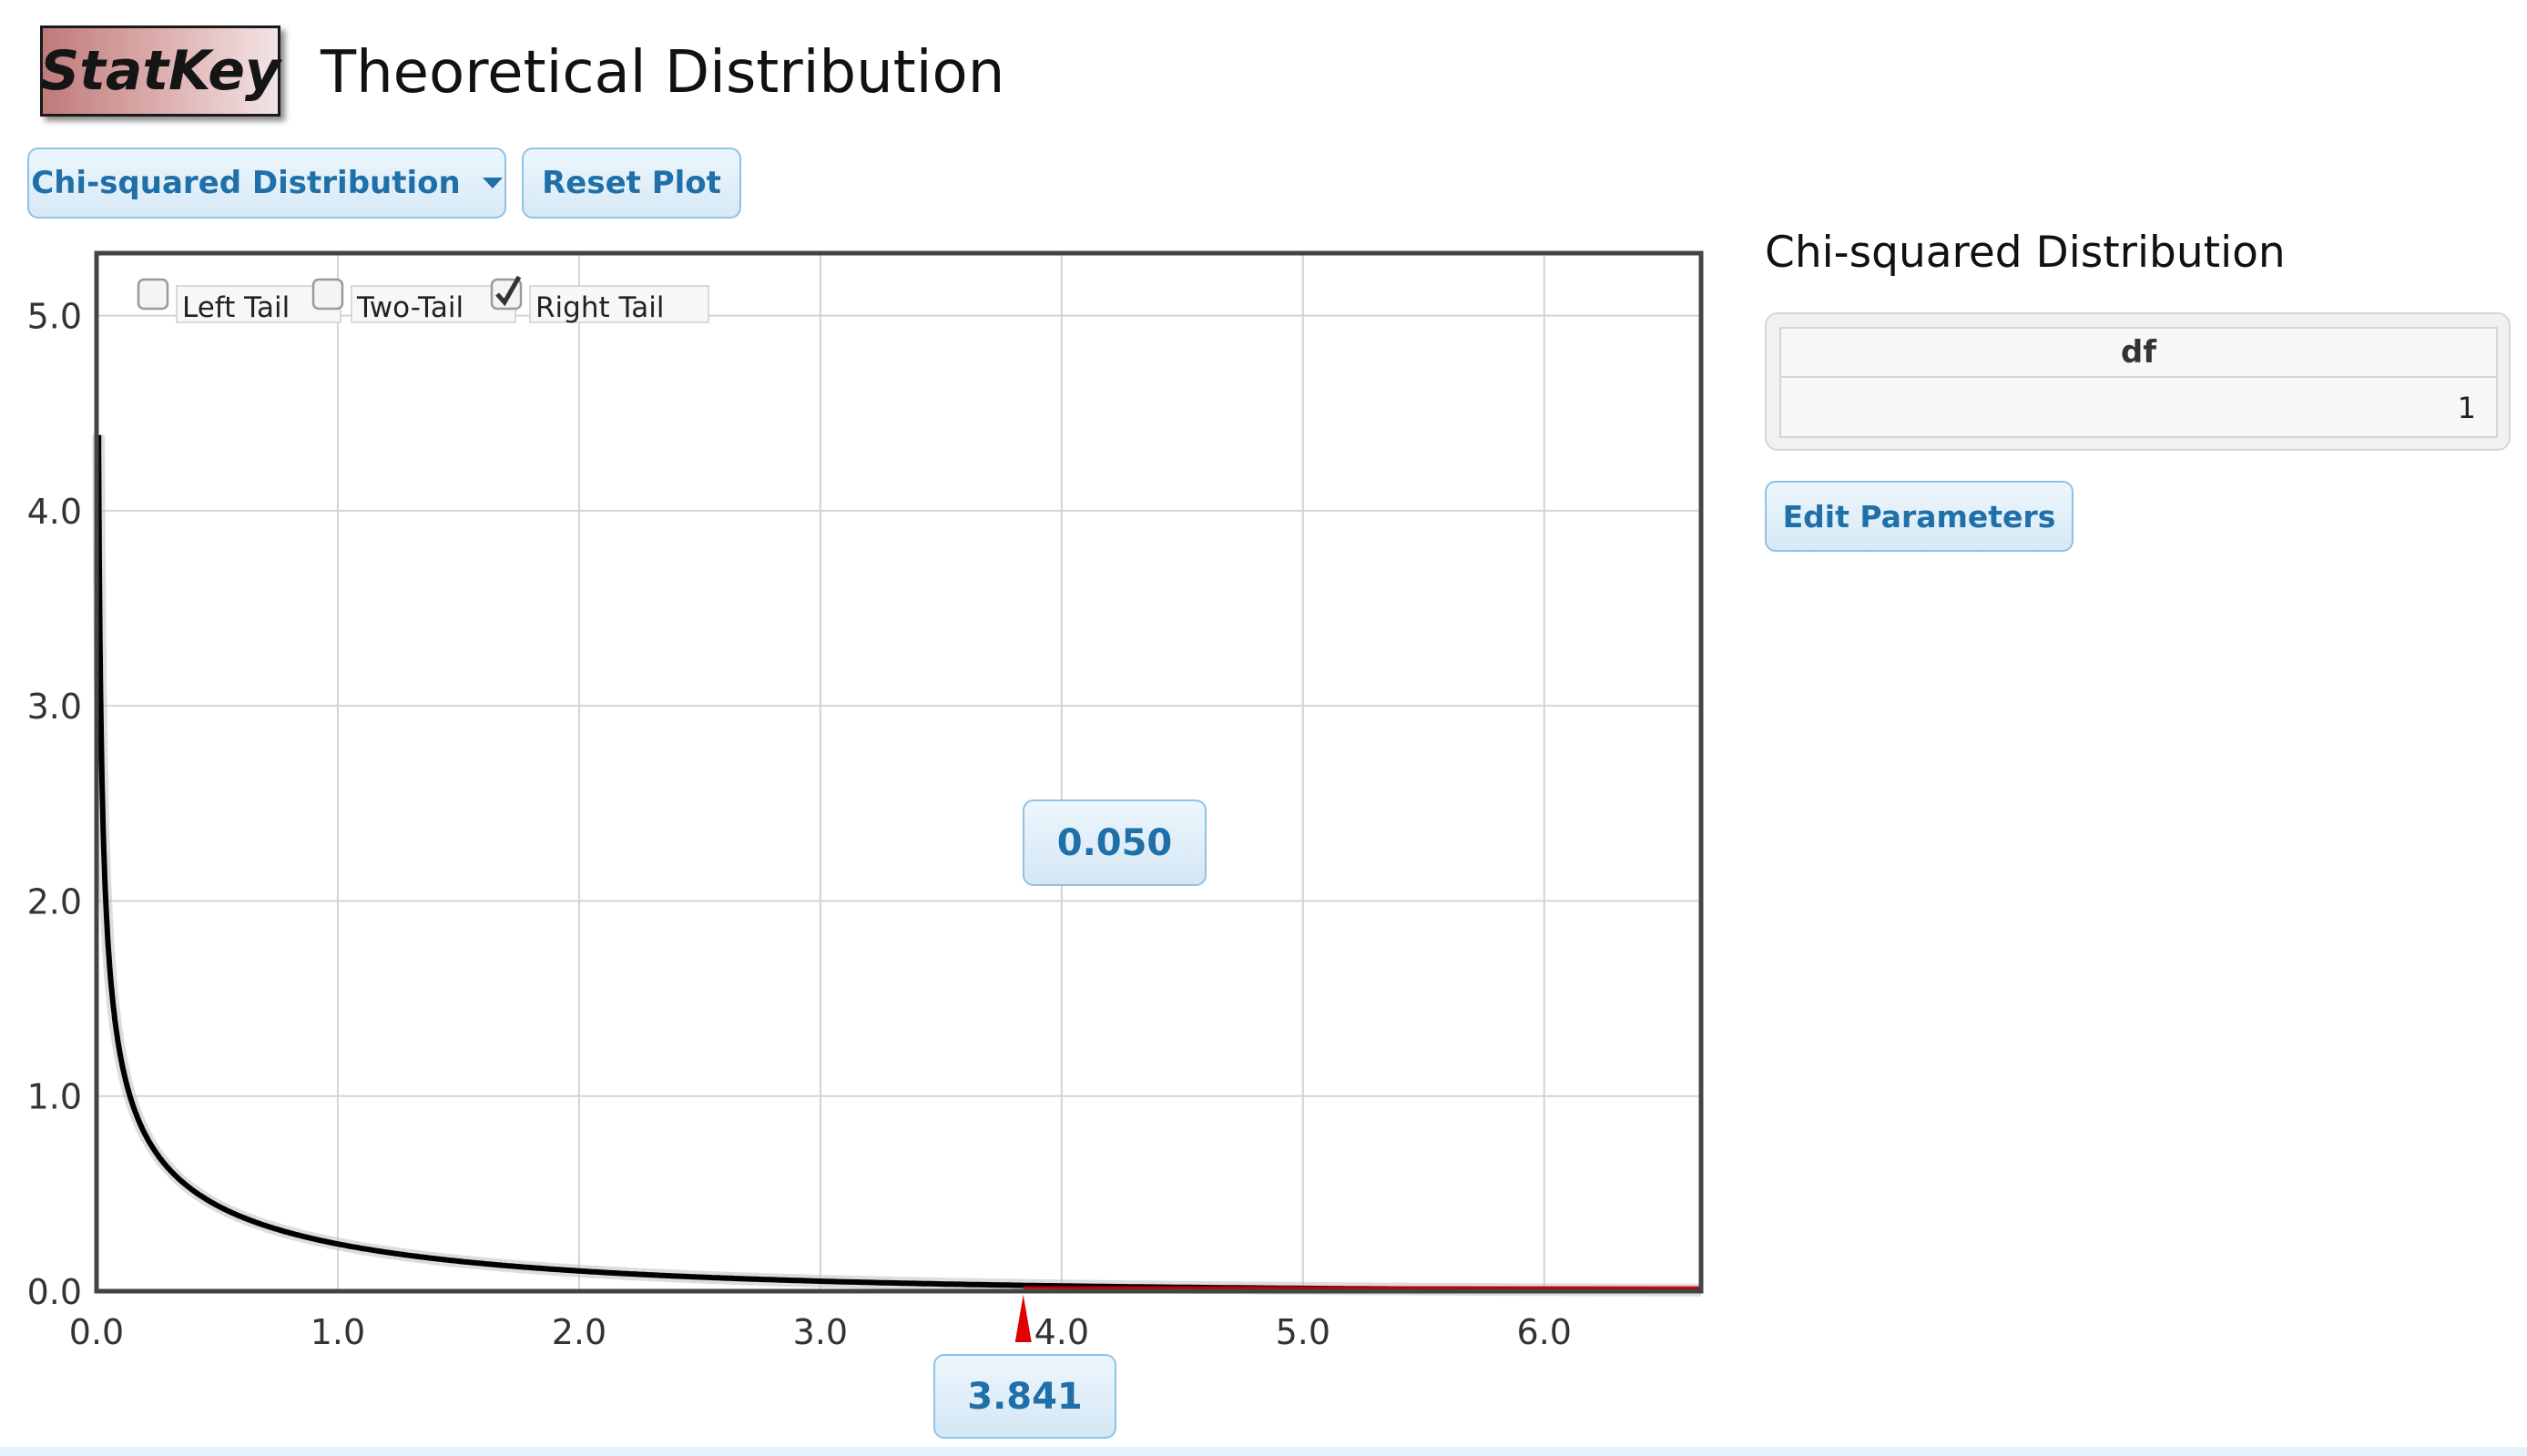 Image resolution: width=2527 pixels, height=1456 pixels. Describe the element at coordinates (236, 307) in the screenshot. I see `tail-label: Left Tail` at that location.